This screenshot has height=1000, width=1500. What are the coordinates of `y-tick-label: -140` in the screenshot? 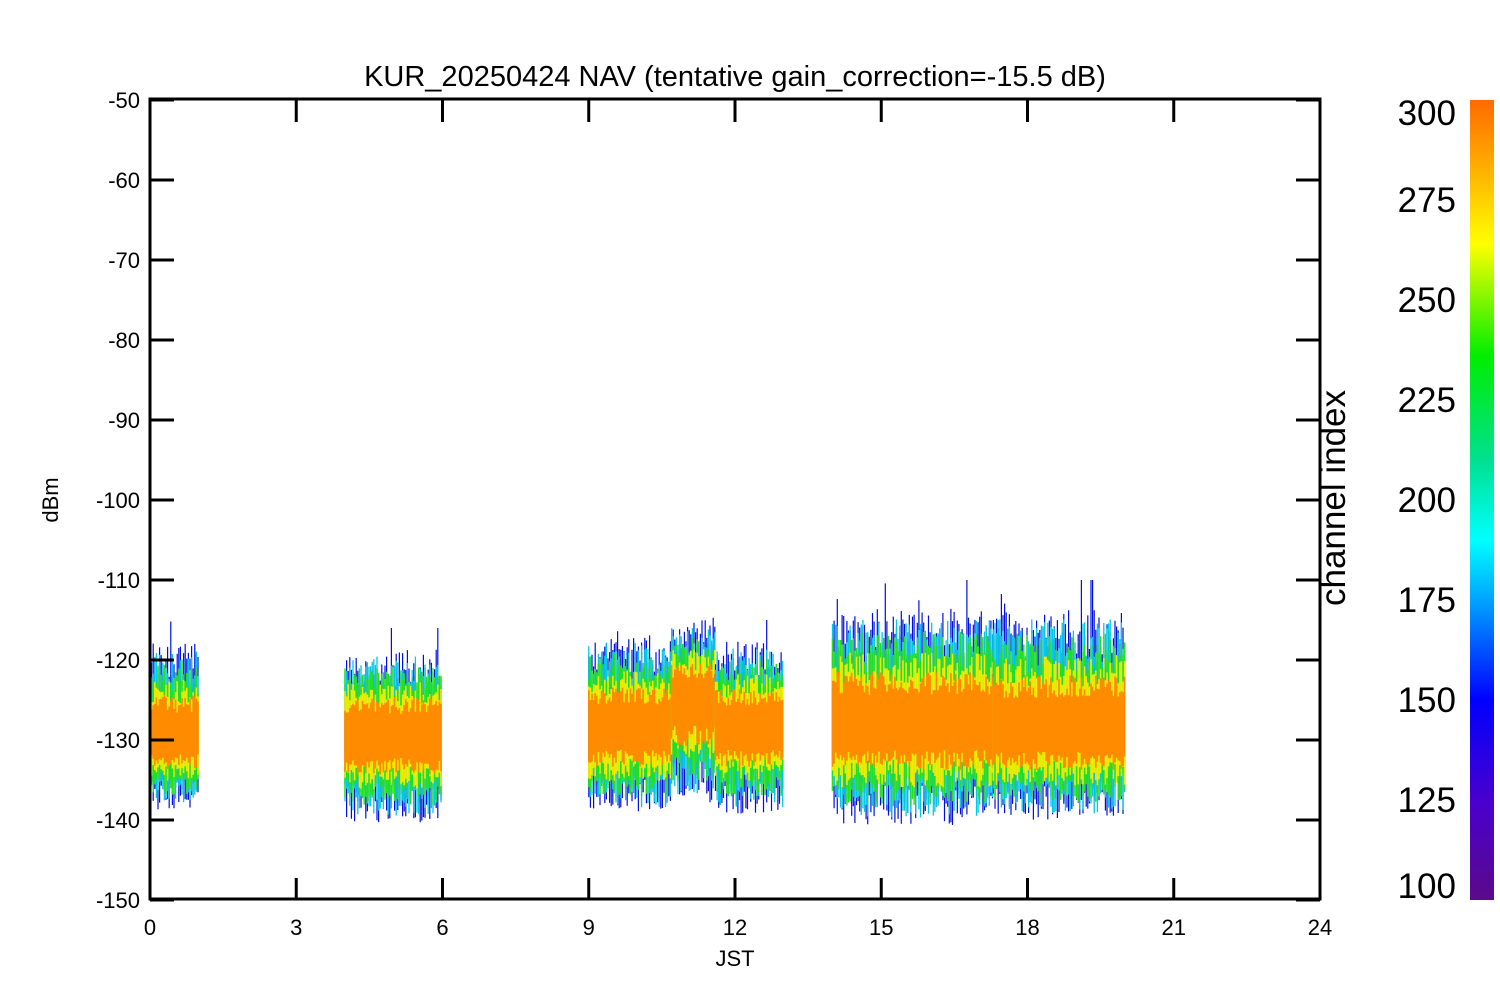 It's located at (118, 820).